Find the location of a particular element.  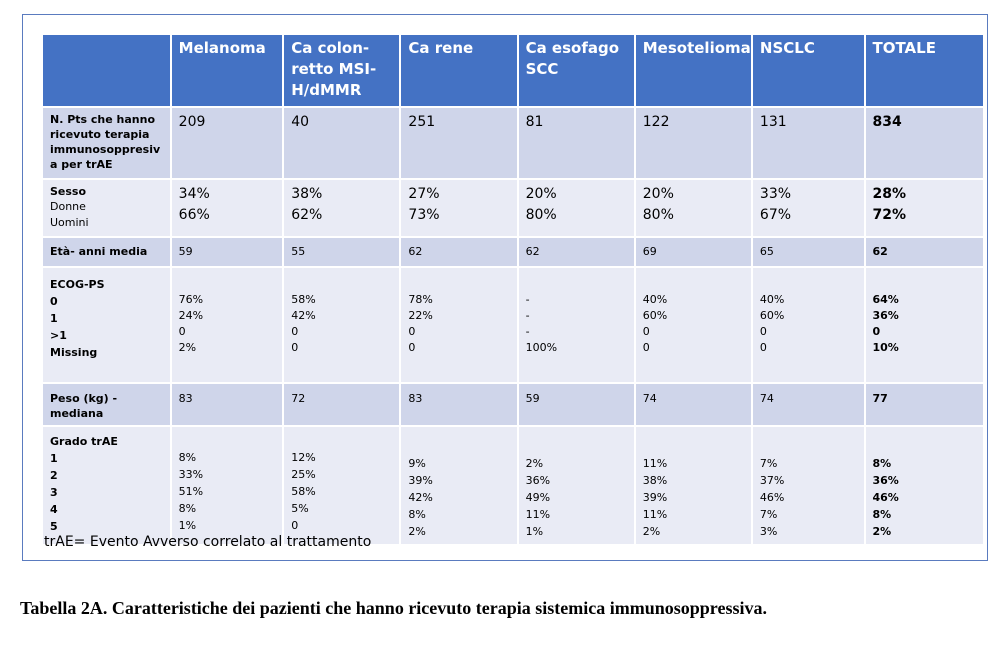

label-line: 4 is located at coordinates (54, 509).